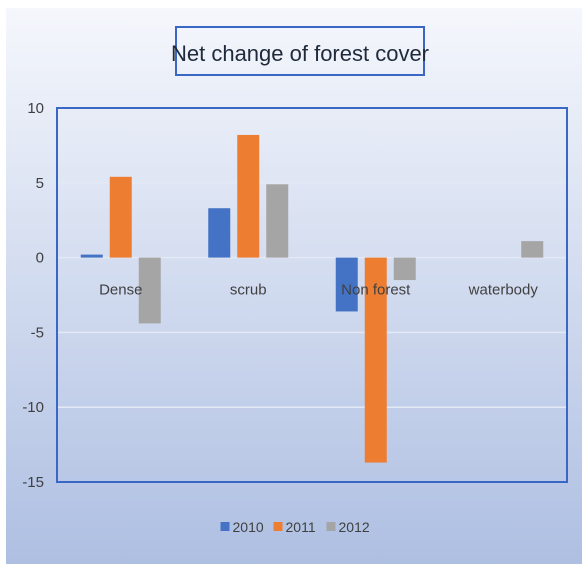  I want to click on category-label: Dense, so click(120, 290).